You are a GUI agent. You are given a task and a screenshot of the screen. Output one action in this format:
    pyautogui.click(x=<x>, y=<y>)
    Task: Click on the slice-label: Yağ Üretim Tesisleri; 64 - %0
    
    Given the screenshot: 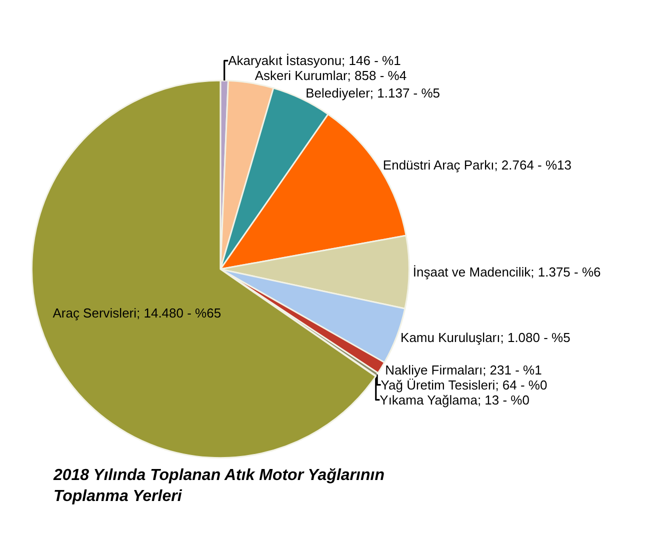 What is the action you would take?
    pyautogui.click(x=464, y=384)
    